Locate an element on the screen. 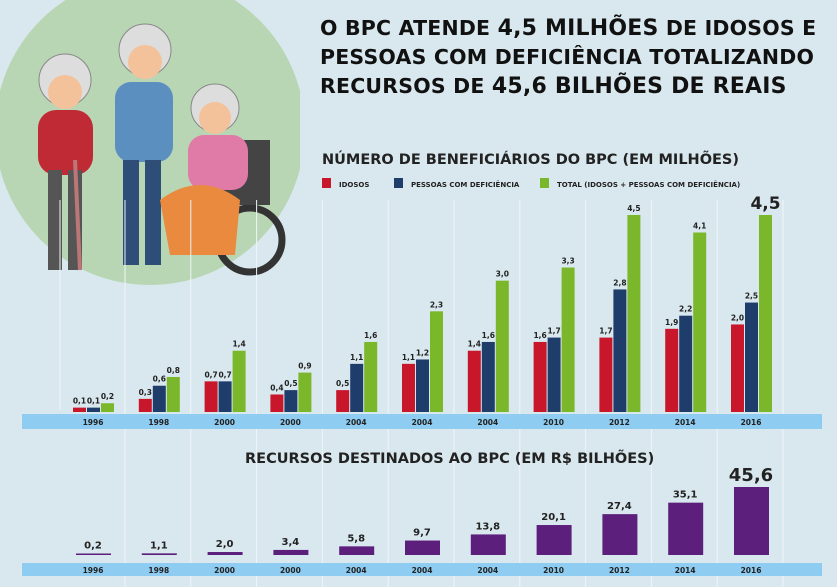  x-tick-label: 2012 is located at coordinates (619, 570).